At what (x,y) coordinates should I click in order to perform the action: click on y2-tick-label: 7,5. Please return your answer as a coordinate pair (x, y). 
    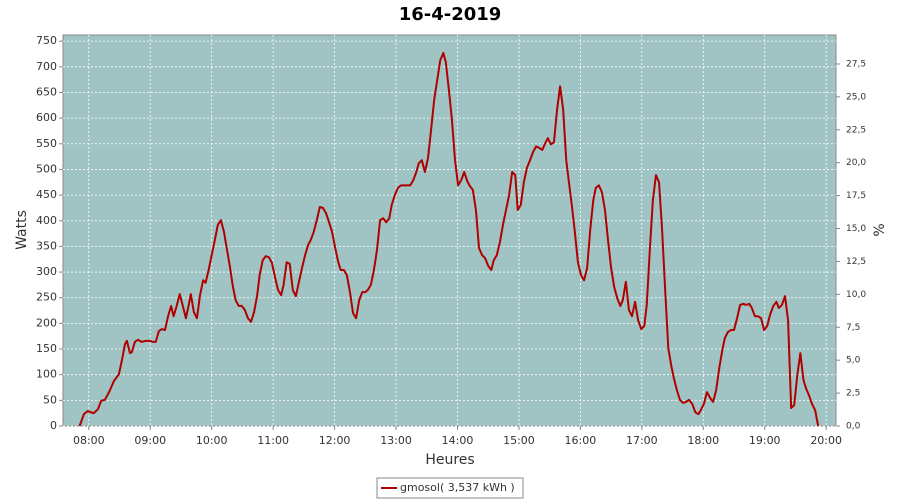
    Looking at the image, I should click on (853, 328).